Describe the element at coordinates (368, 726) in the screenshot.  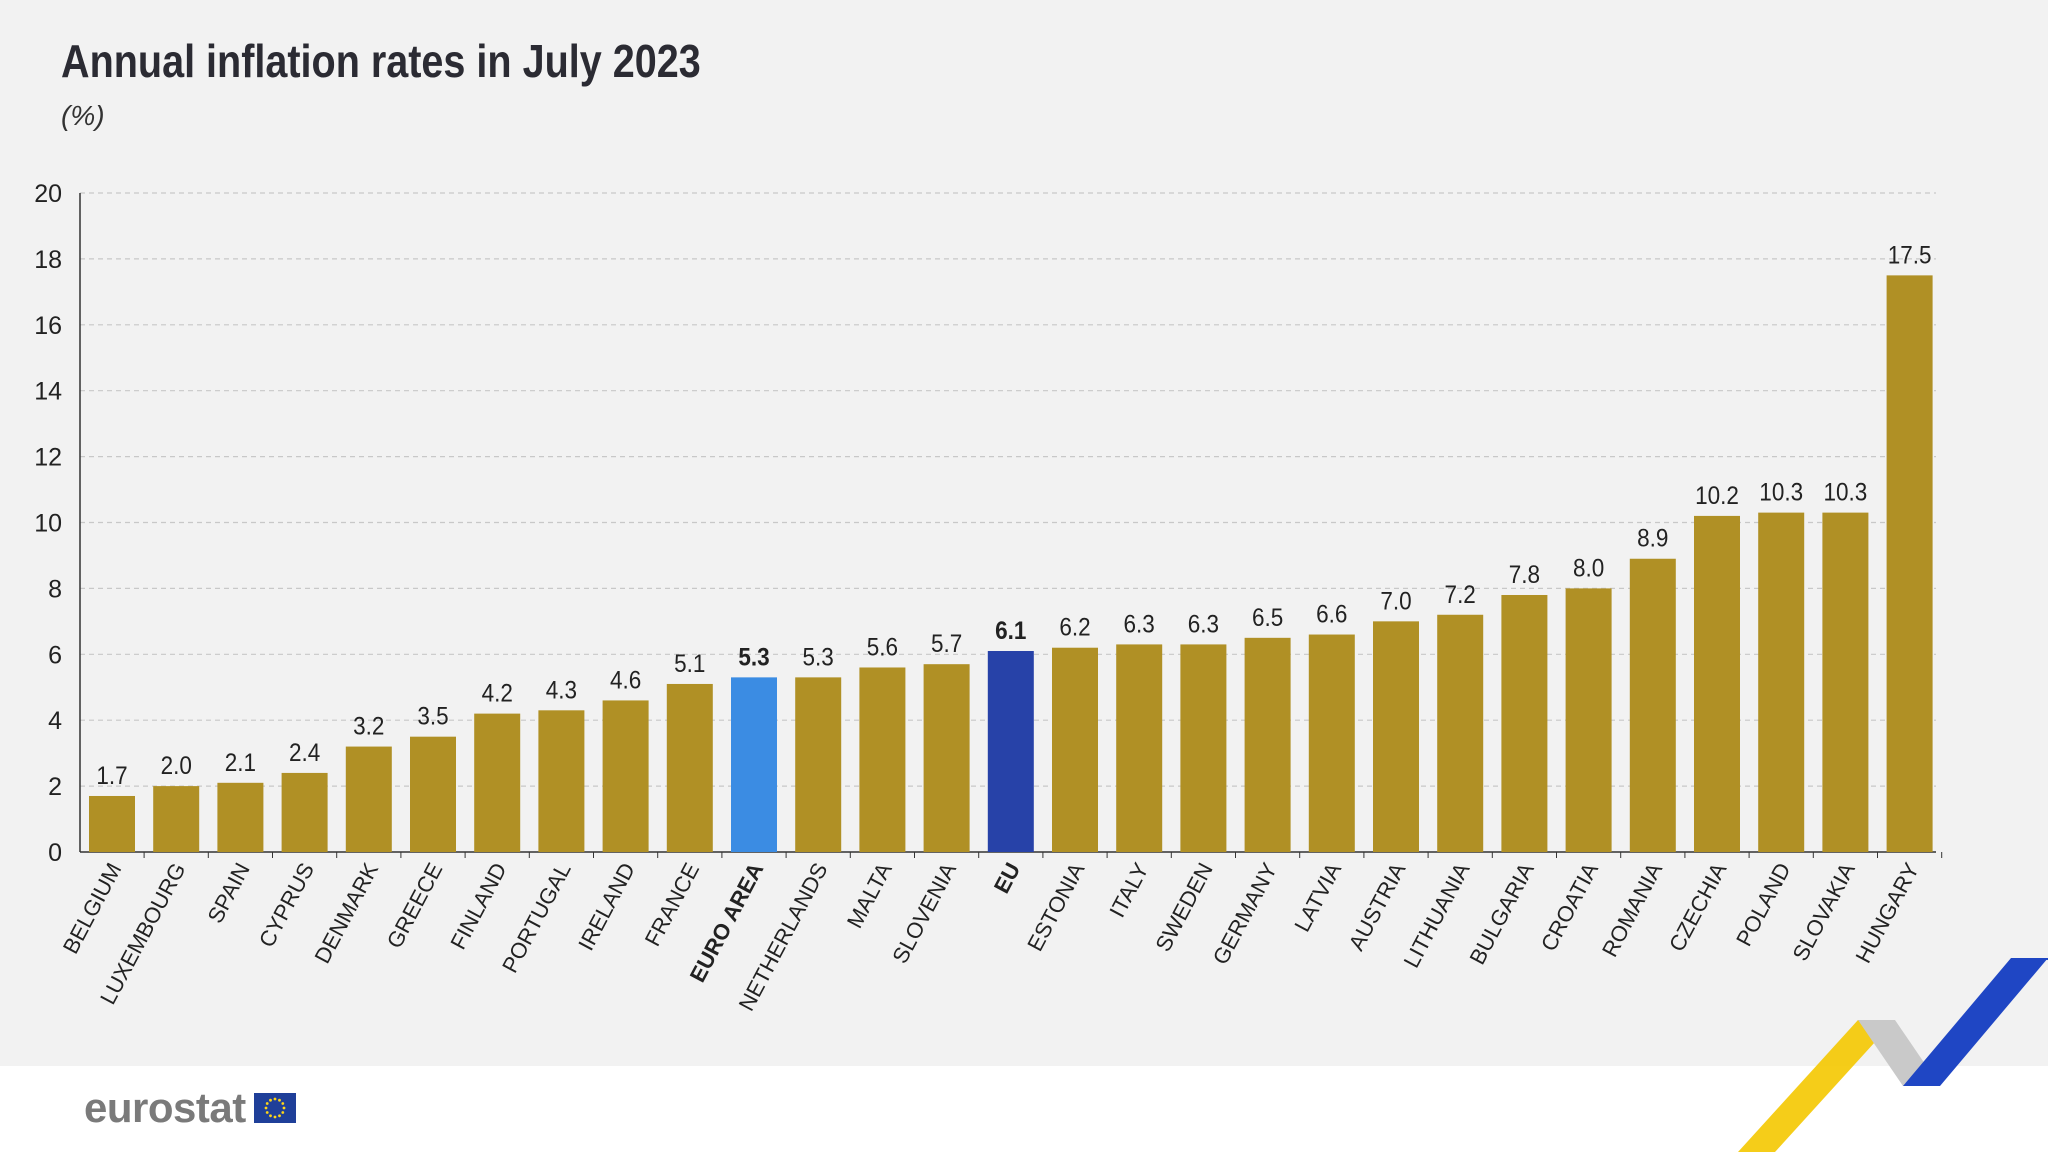
I see `data-label: 3.2` at that location.